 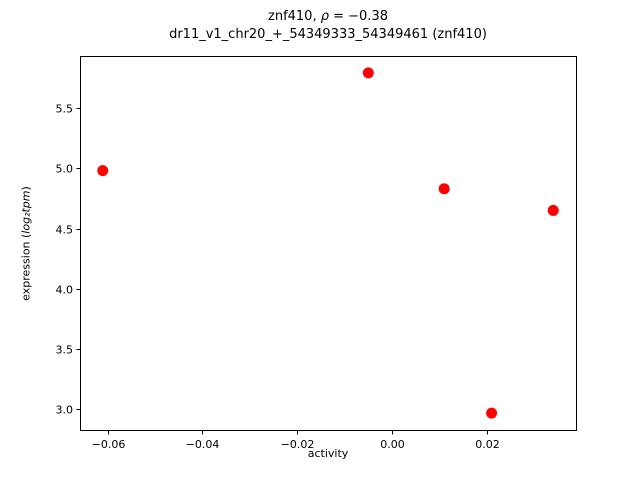 What do you see at coordinates (324, 16) in the screenshot?
I see `title-rho-symbol: ρ` at bounding box center [324, 16].